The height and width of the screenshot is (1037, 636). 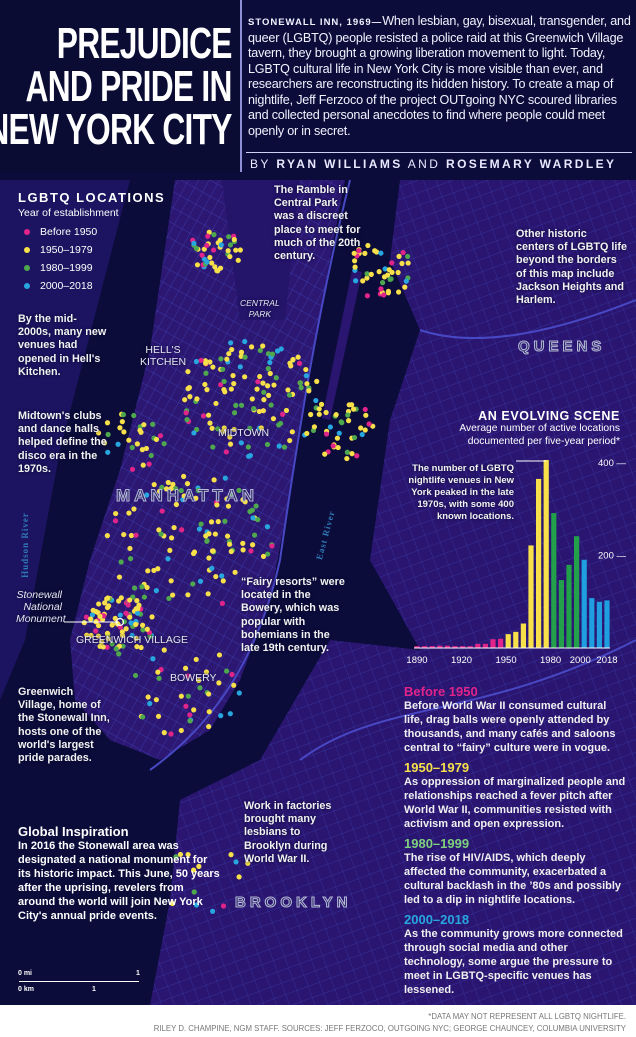 What do you see at coordinates (260, 608) in the screenshot?
I see `note-bold: Bowery` at bounding box center [260, 608].